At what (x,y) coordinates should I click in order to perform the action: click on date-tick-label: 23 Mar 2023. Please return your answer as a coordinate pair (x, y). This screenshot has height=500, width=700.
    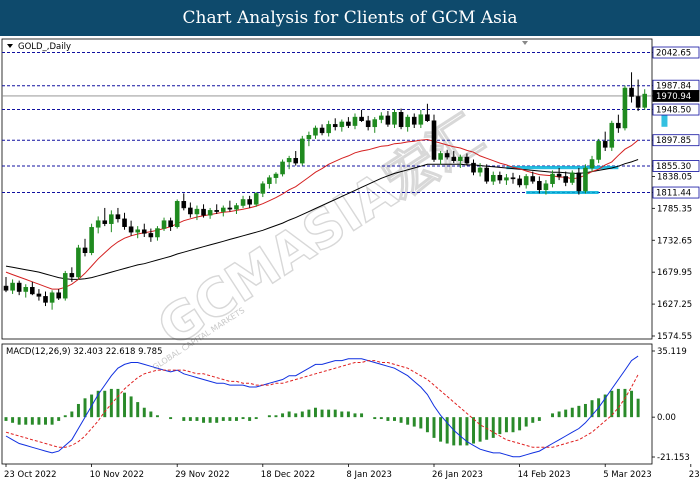
    Looking at the image, I should click on (694, 475).